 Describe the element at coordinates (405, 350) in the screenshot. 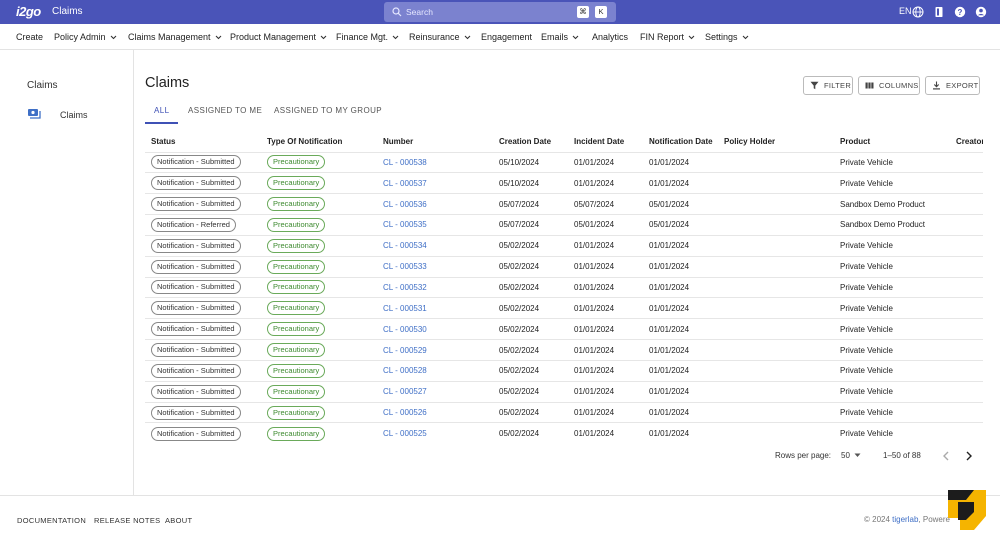

I see `claim-number-link: CL - 000529` at that location.